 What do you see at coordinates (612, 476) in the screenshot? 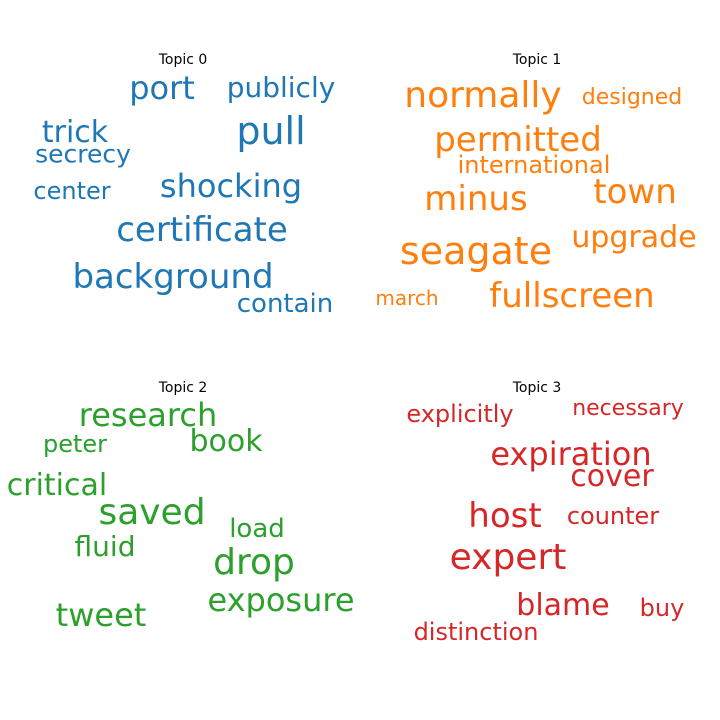
I see `word-cover: cover` at bounding box center [612, 476].